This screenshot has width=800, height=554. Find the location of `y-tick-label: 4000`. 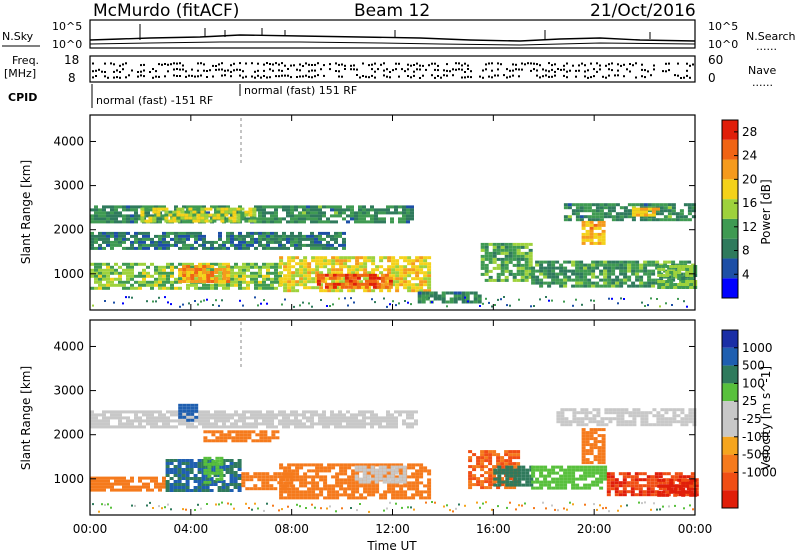

y-tick-label: 4000 is located at coordinates (68, 141).